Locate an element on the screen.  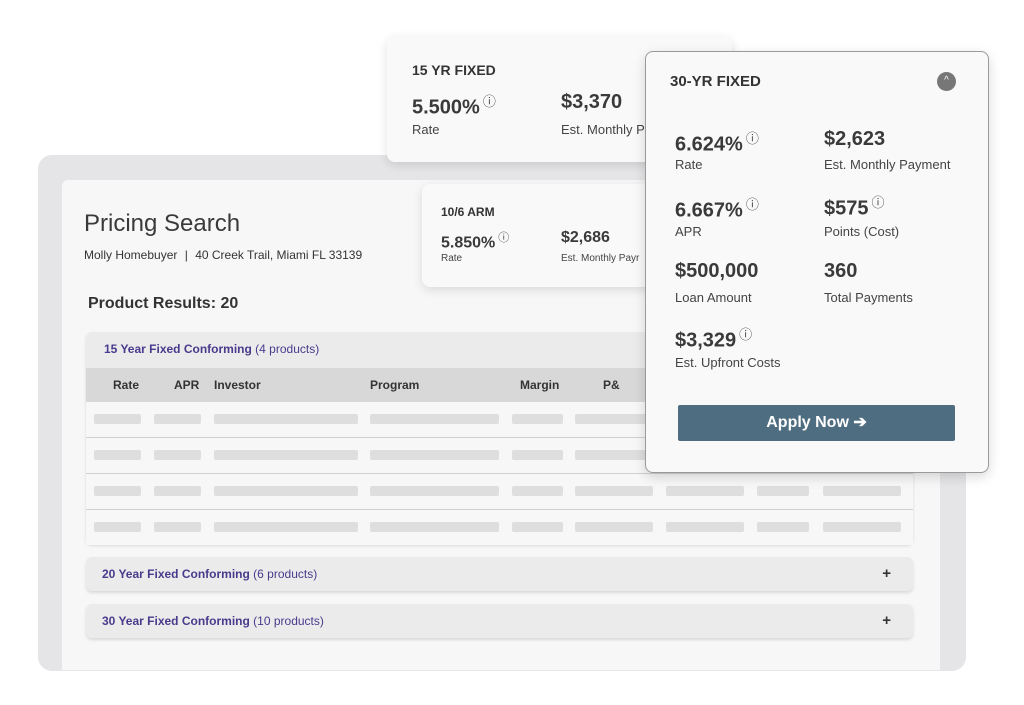
column-header-apr: APR is located at coordinates (187, 385).